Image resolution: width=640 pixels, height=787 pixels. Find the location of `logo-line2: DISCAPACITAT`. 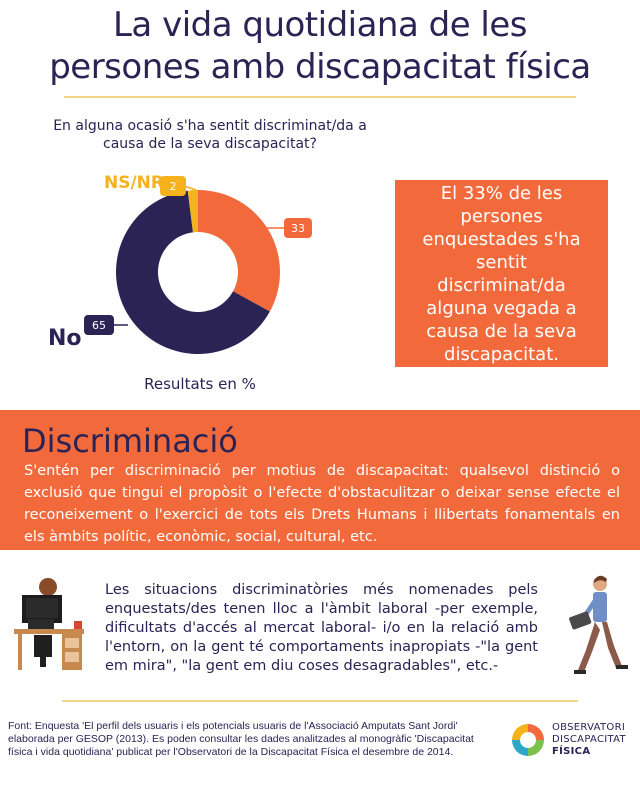

logo-line2: DISCAPACITAT is located at coordinates (589, 739).